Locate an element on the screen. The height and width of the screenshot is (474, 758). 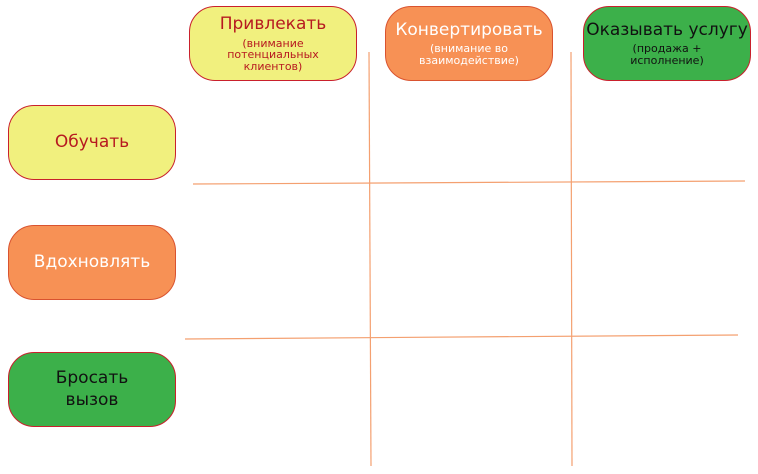
column-header-serve-title: Оказывать услугу is located at coordinates (667, 29).